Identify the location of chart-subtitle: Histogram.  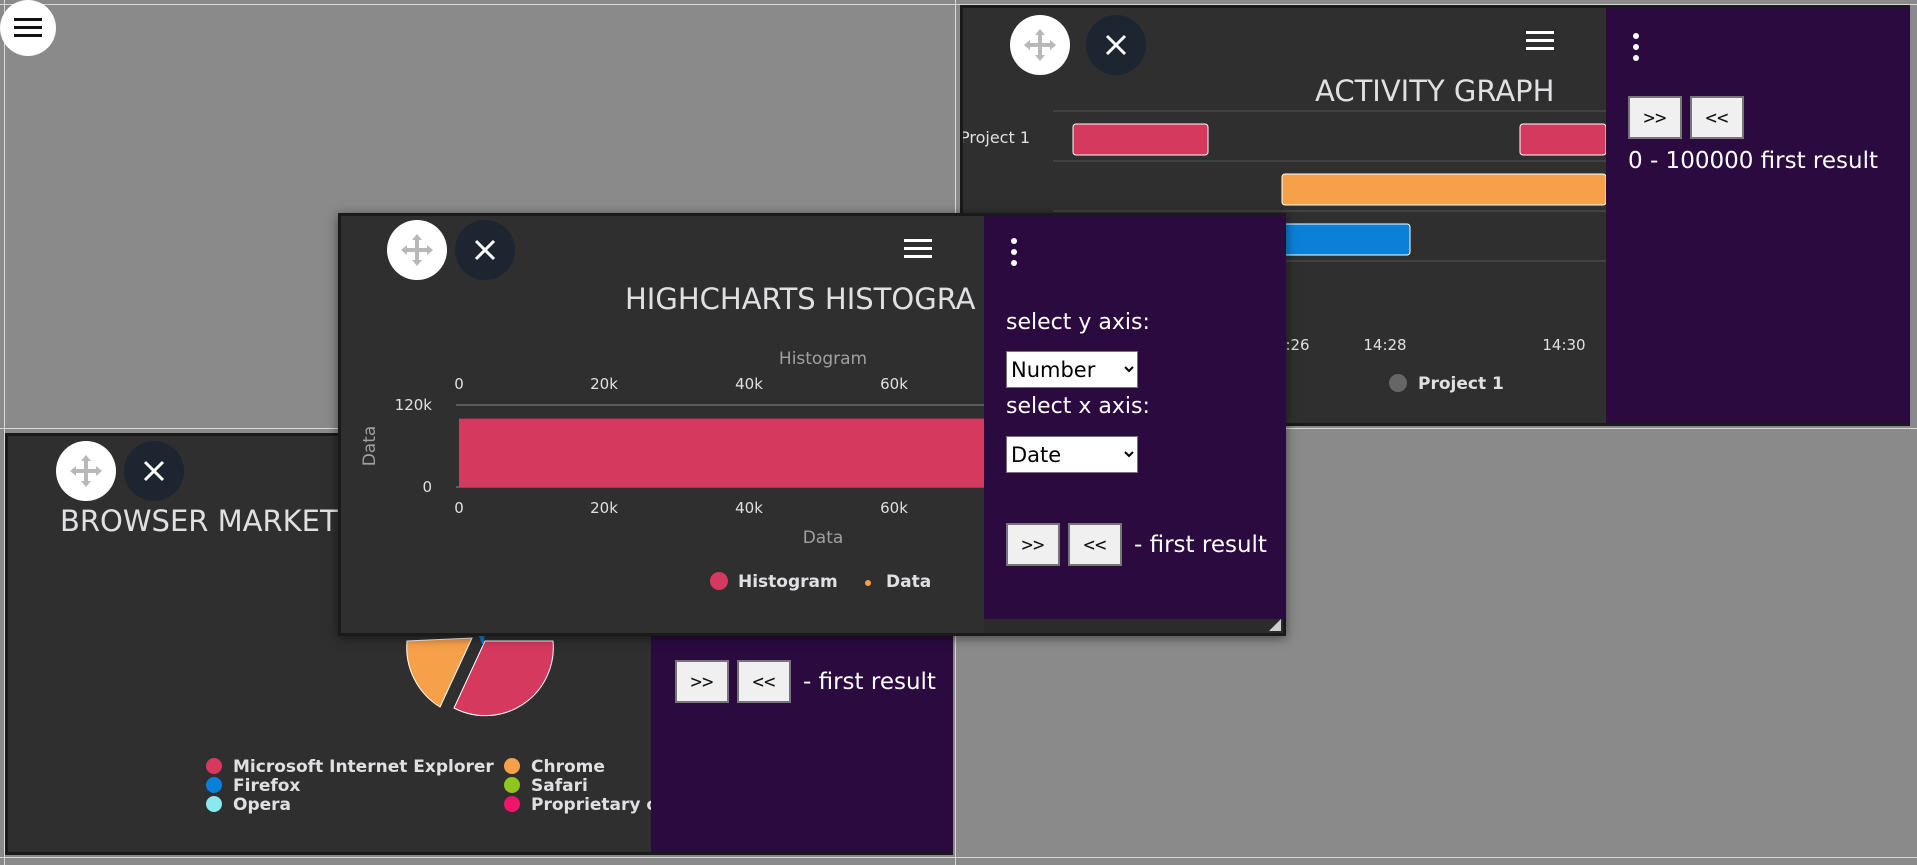
(823, 359).